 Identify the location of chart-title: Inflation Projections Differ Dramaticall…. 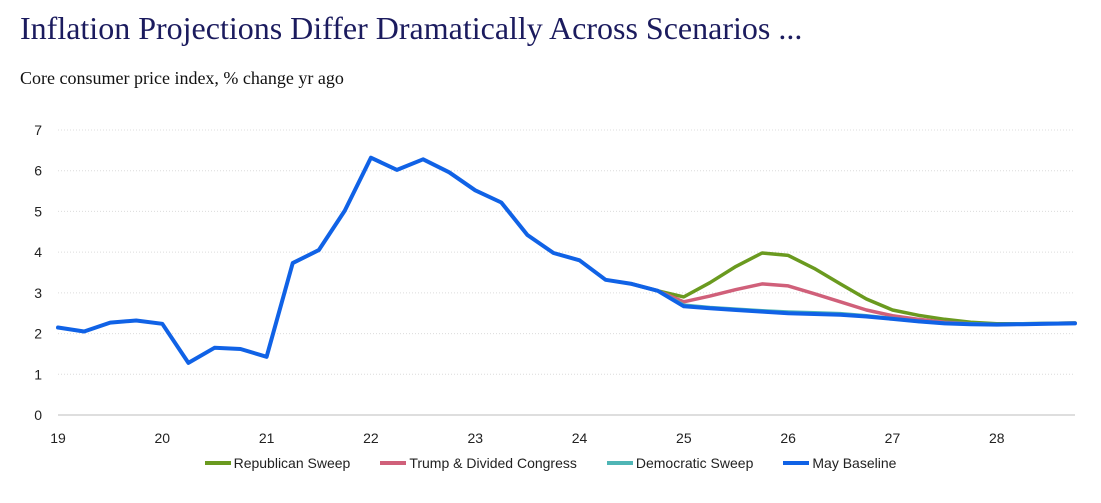
(411, 28).